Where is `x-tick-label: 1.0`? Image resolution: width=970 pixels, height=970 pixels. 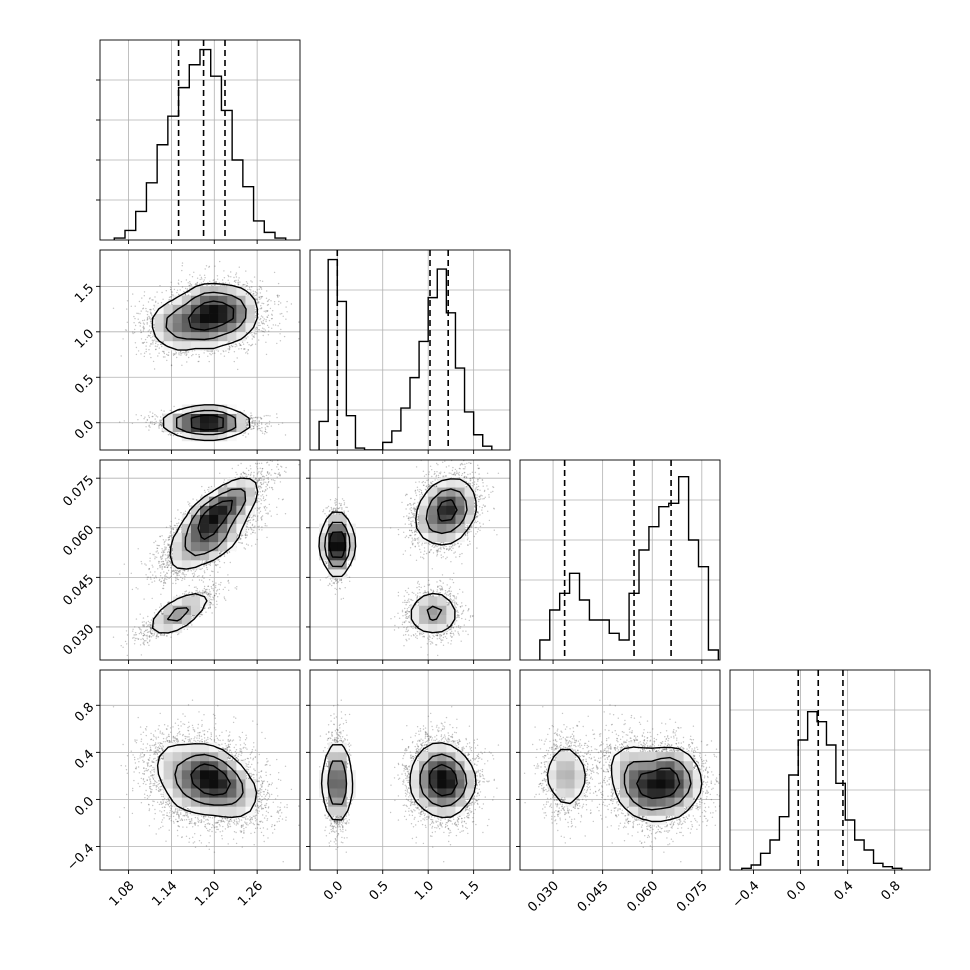 x-tick-label: 1.0 is located at coordinates (424, 890).